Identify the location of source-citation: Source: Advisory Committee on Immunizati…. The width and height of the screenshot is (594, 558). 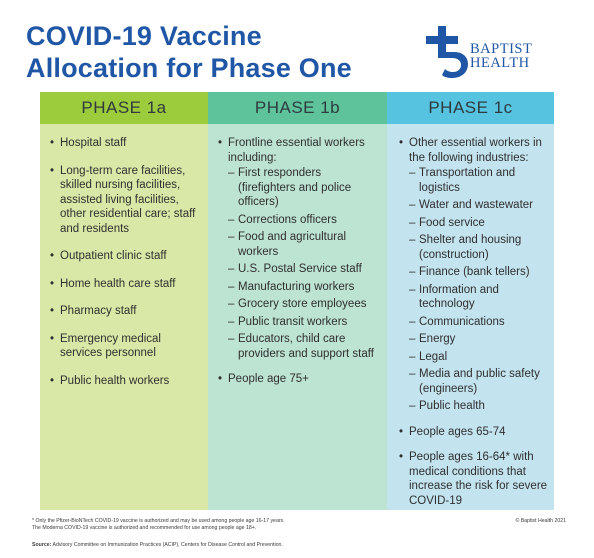
(302, 545).